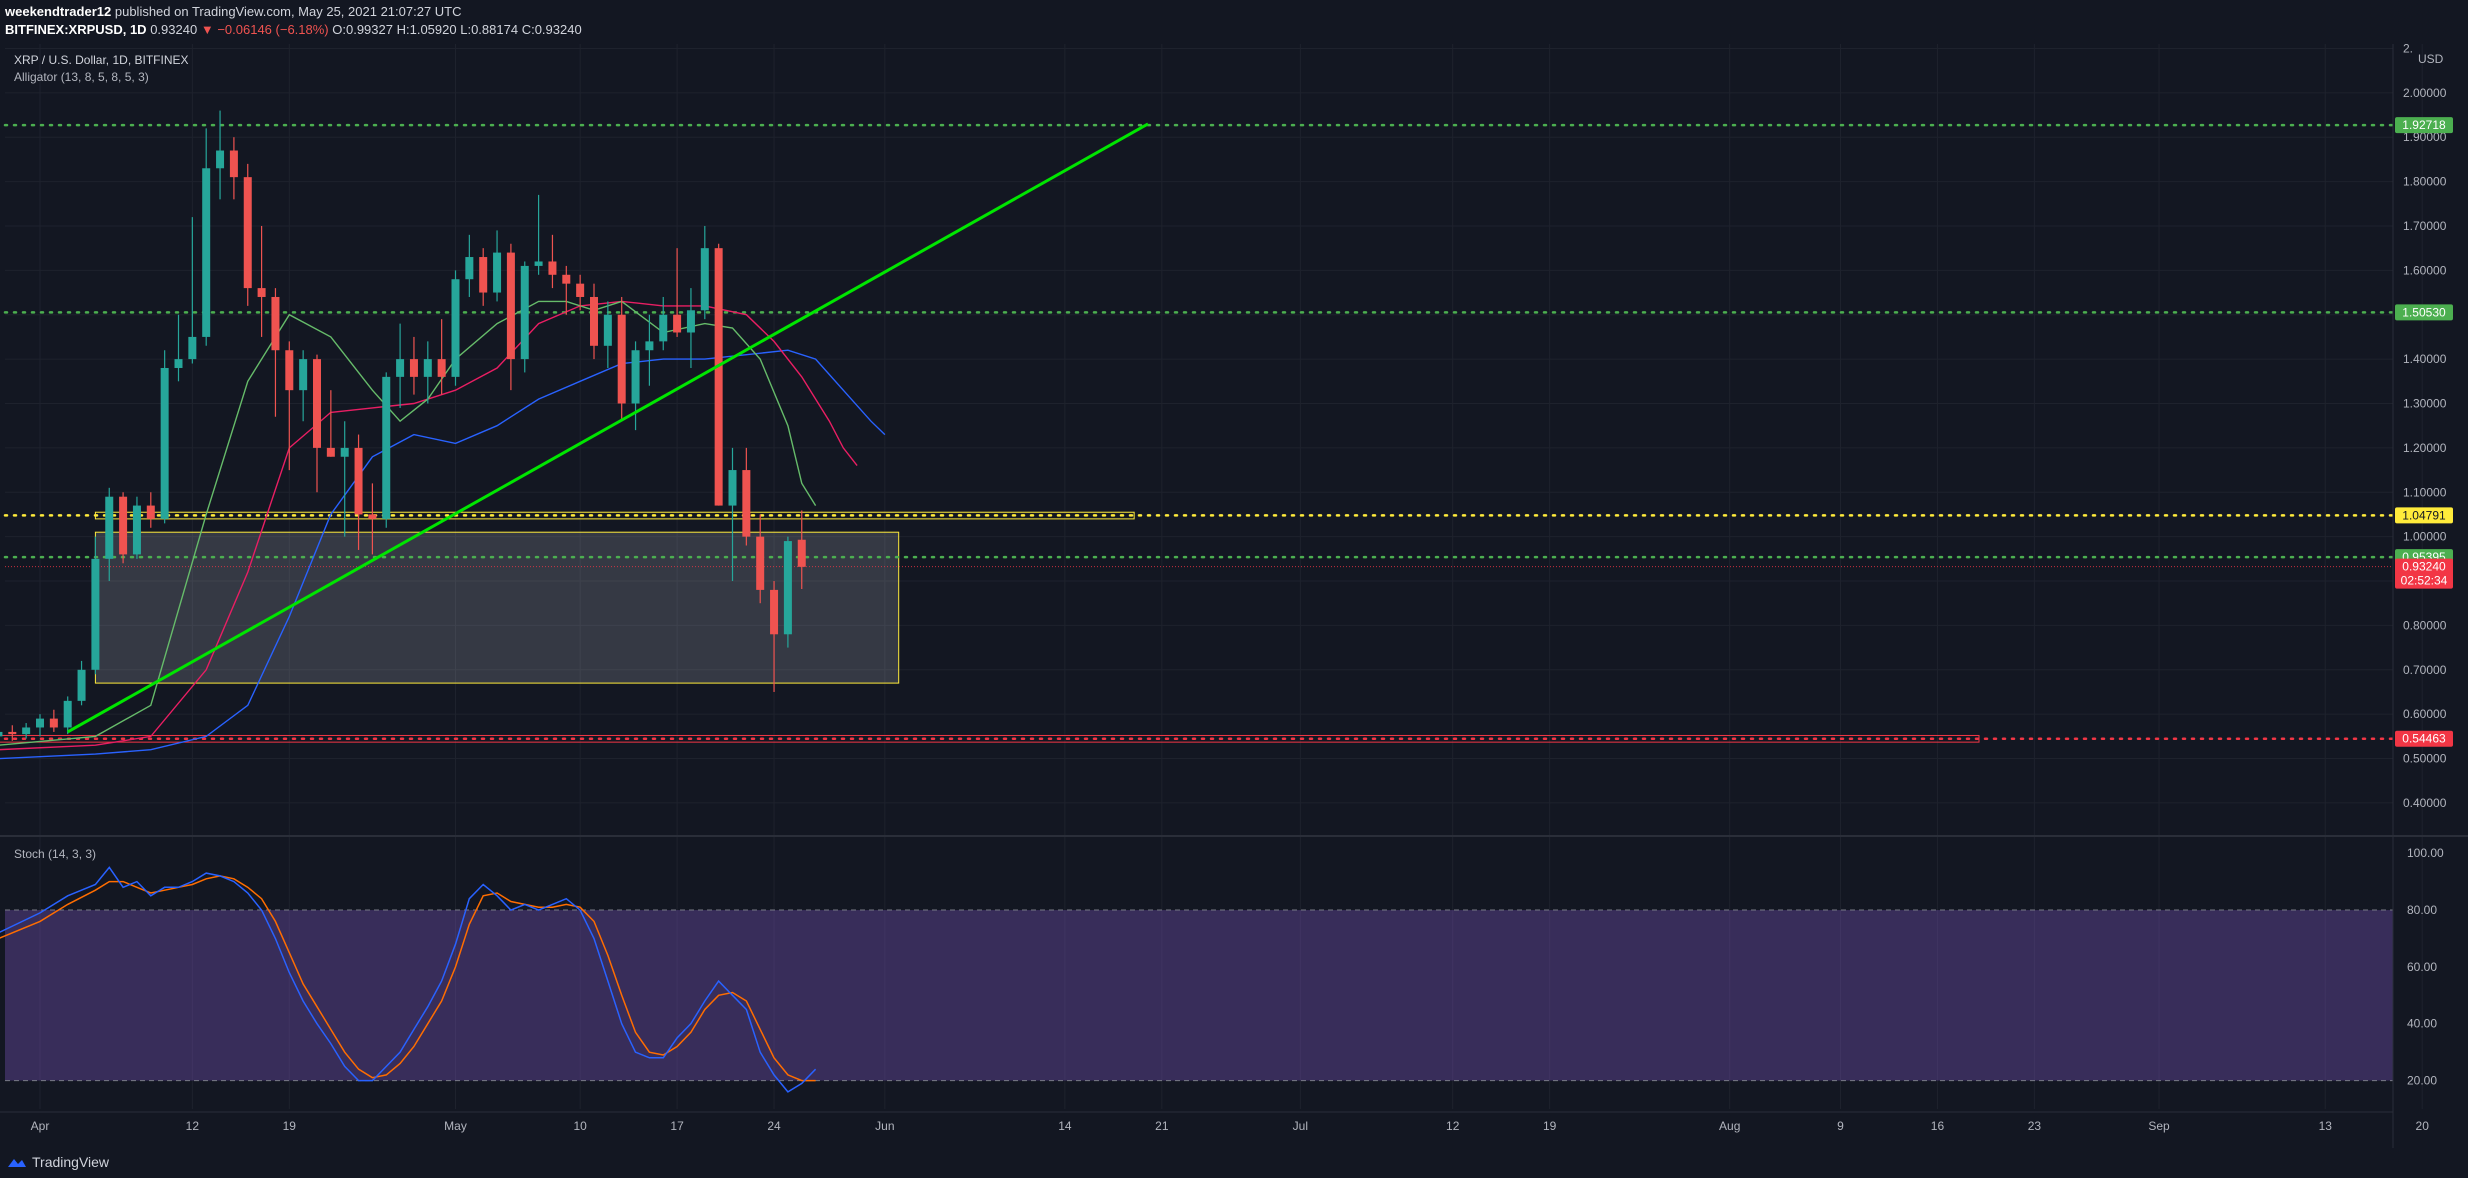 The image size is (2468, 1178). What do you see at coordinates (76, 29) in the screenshot?
I see `symbol-name: BITFINEX:XRPUSD, 1D` at bounding box center [76, 29].